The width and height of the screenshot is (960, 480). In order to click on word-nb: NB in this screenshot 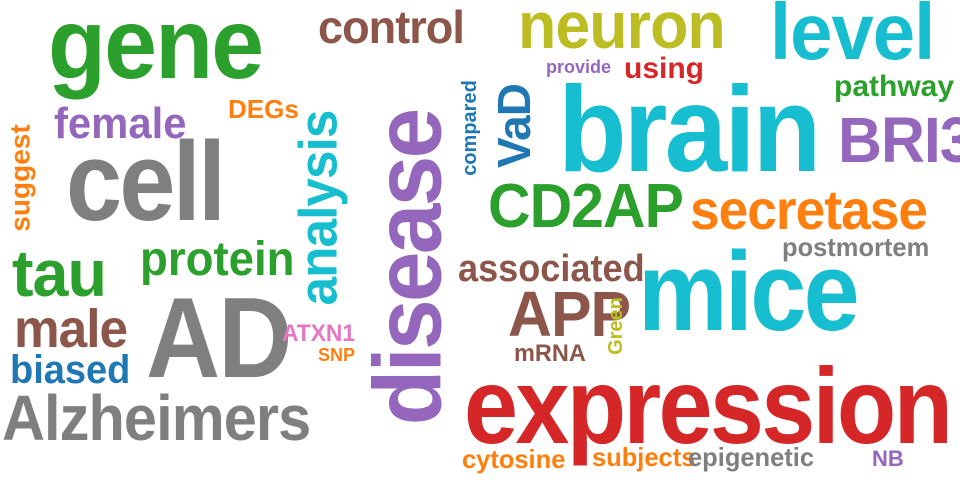, I will do `click(888, 458)`.